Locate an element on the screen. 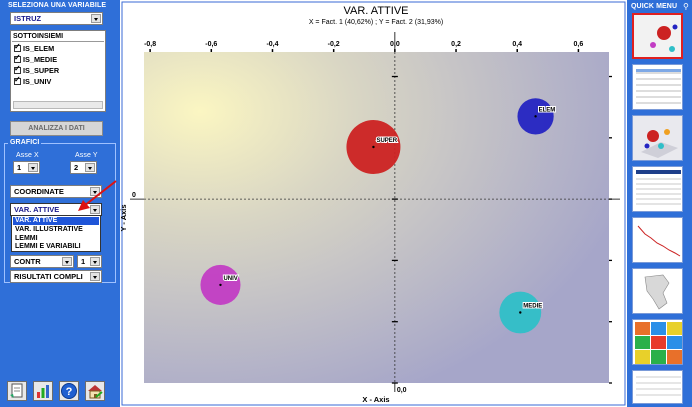 Image resolution: width=692 pixels, height=407 pixels. thumbnail-heatmap is located at coordinates (657, 342).